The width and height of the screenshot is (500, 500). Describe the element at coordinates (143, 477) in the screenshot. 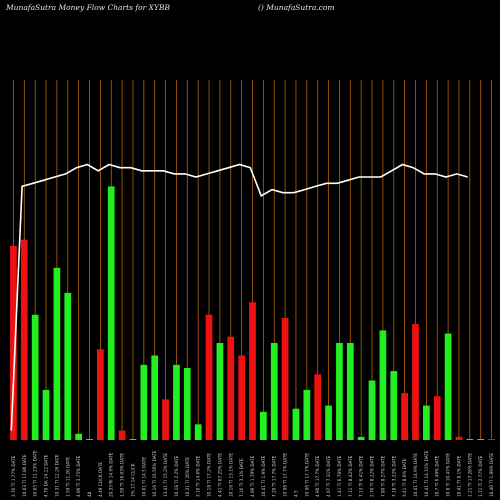

I see `x-tick-label: 10.01 TI 14.5 DATE` at that location.